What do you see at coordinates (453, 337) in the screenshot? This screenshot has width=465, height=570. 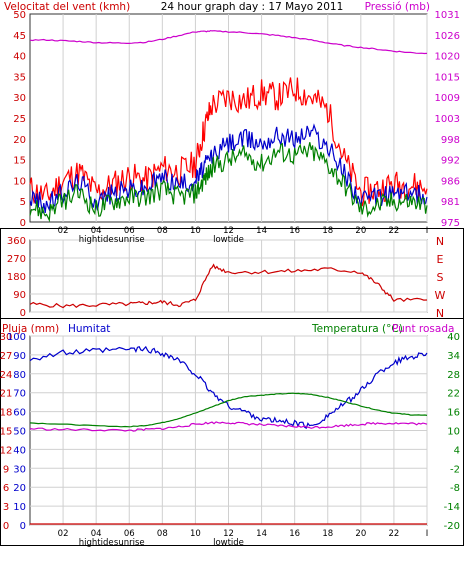 I see `temperature-y-tick-label: 40` at bounding box center [453, 337].